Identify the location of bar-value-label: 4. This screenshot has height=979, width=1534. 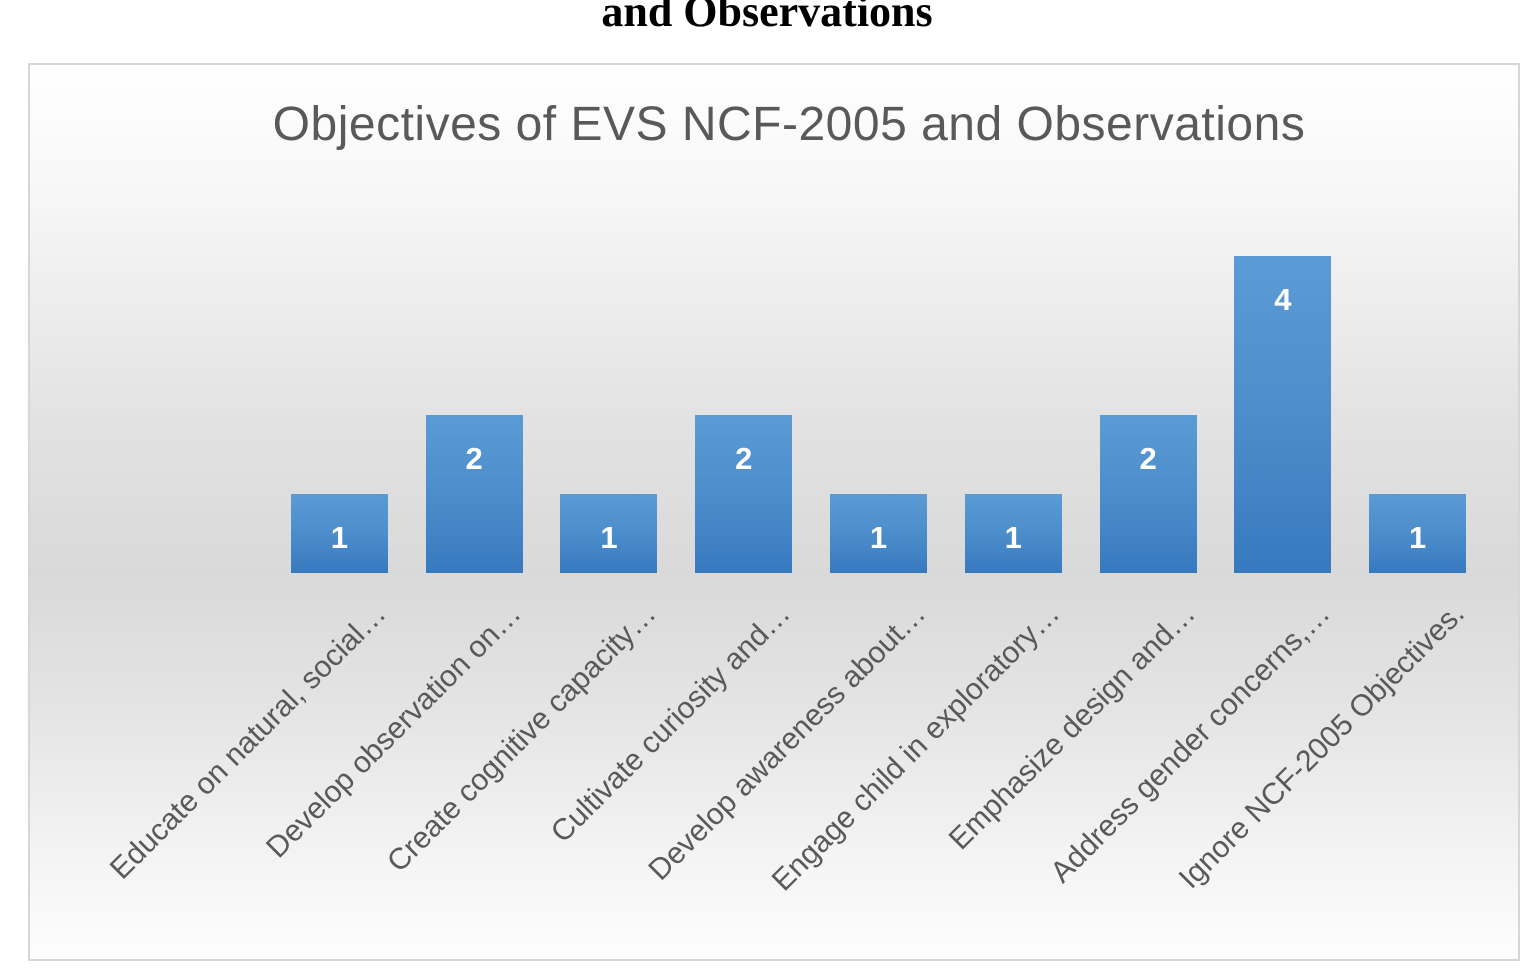
(1283, 299).